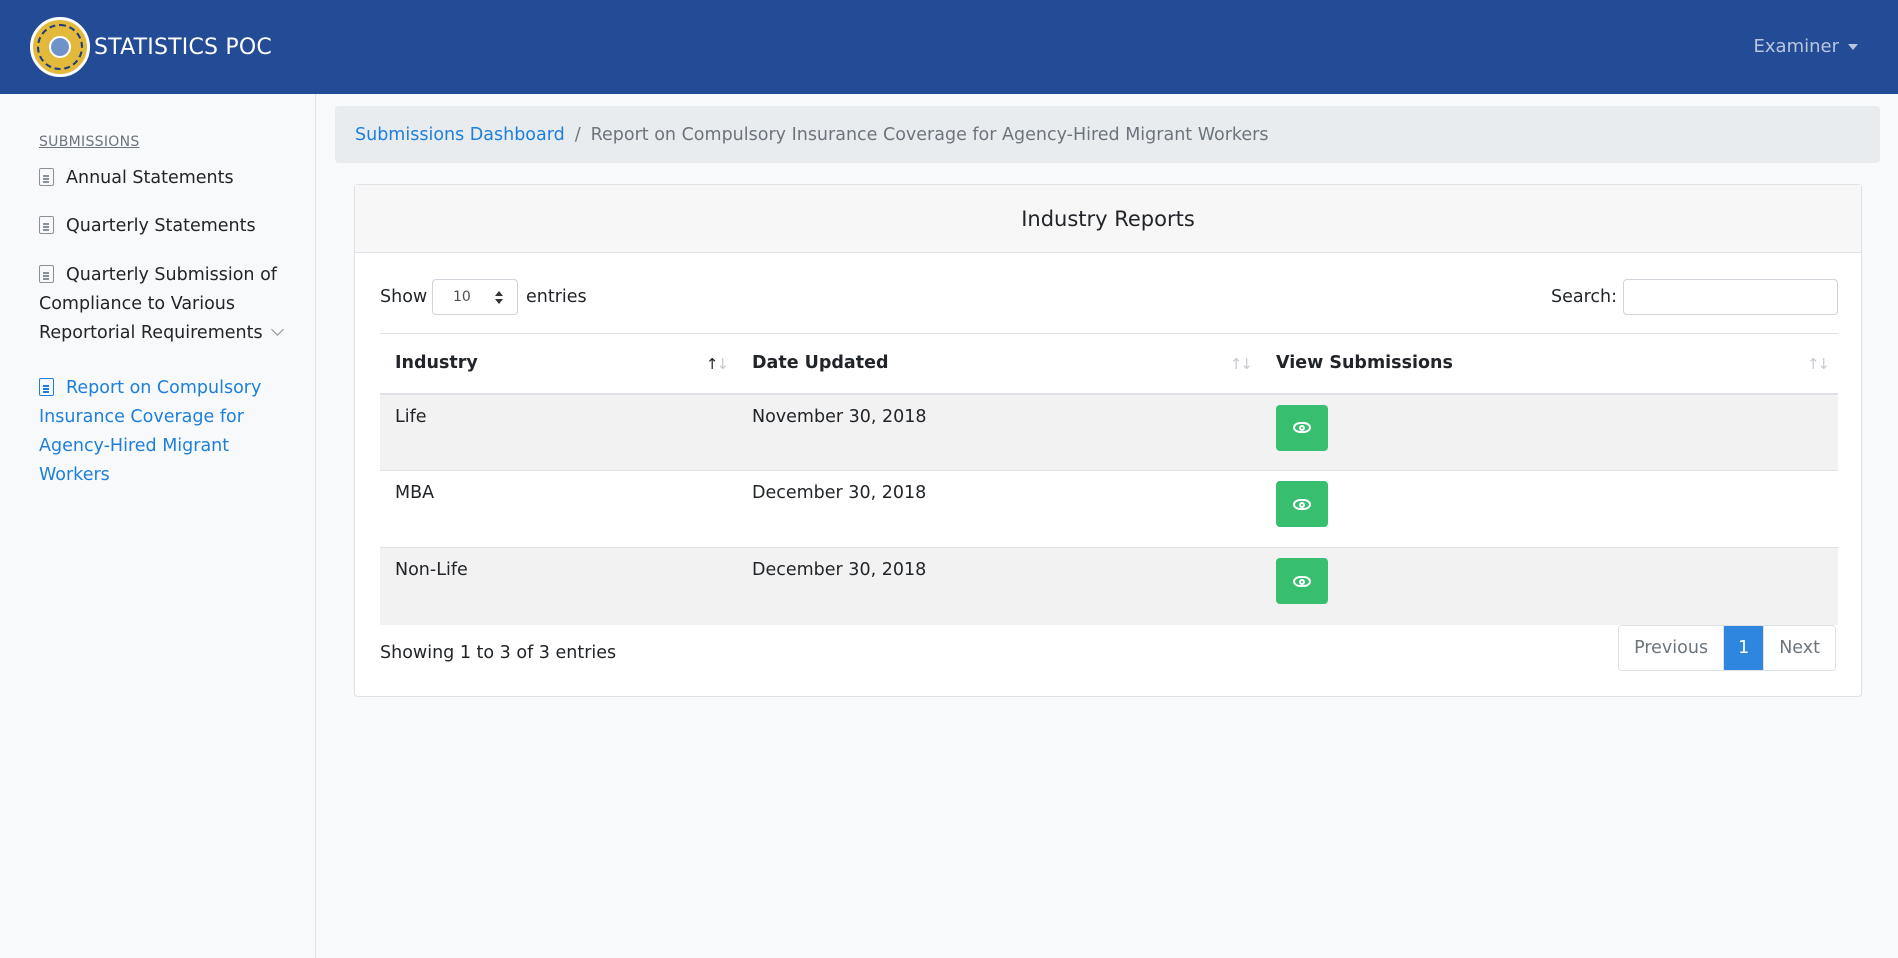 The width and height of the screenshot is (1898, 958). I want to click on column-header-label: View Submissions, so click(1364, 363).